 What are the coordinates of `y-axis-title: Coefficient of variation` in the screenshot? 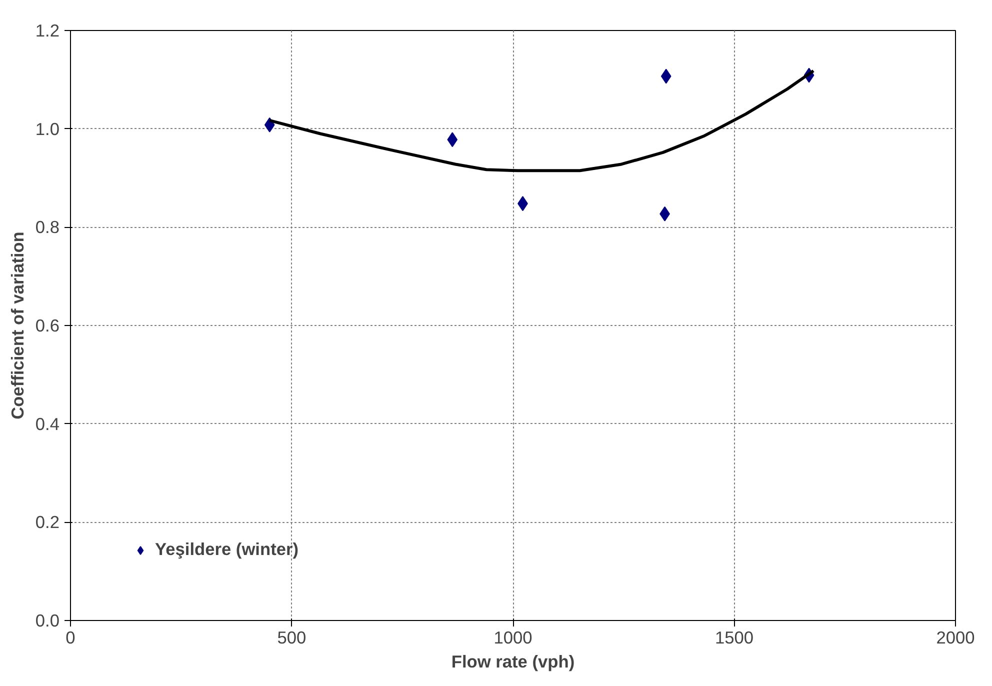 It's located at (17, 326).